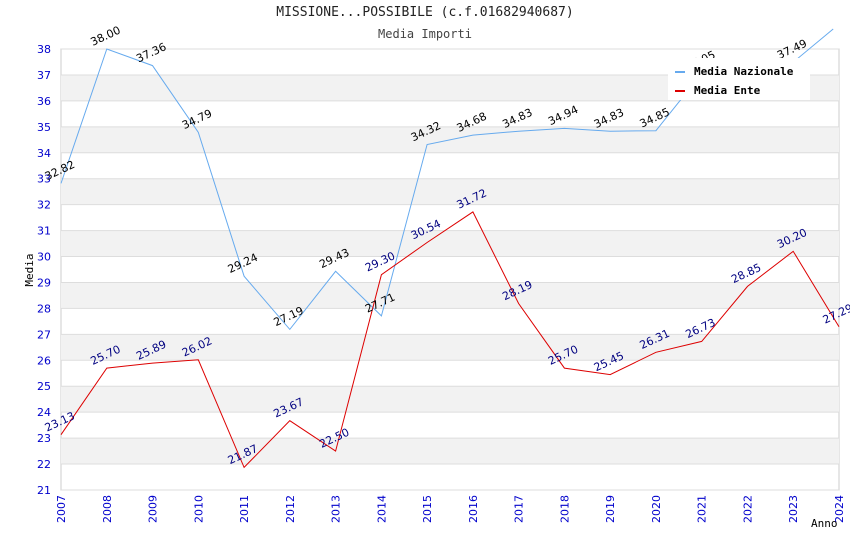  Describe the element at coordinates (44, 438) in the screenshot. I see `y-tick-label: 23` at that location.